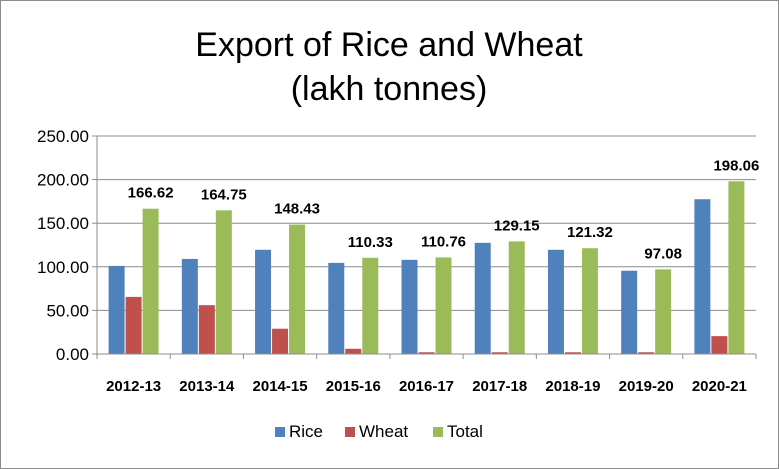  What do you see at coordinates (72, 354) in the screenshot?
I see `y-tick-label: 0.00` at bounding box center [72, 354].